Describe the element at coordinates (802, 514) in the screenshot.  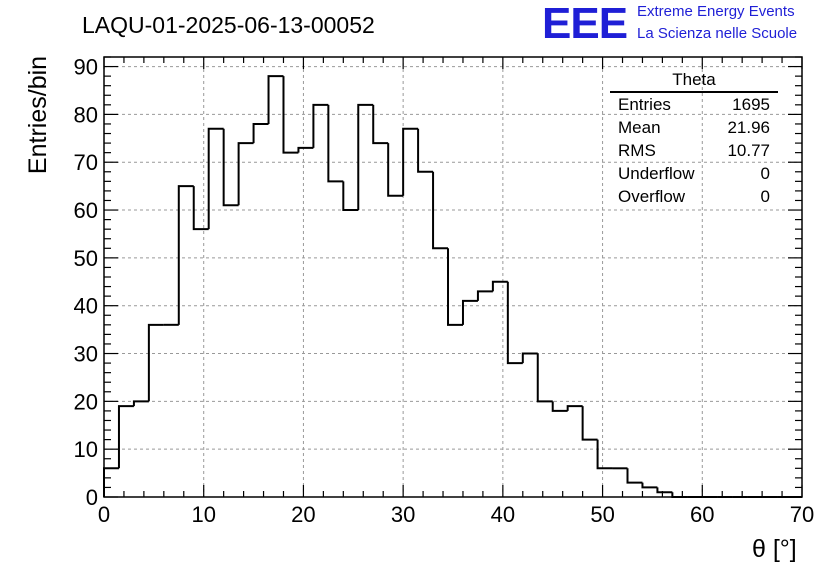
I see `x-tick-label: 70` at that location.